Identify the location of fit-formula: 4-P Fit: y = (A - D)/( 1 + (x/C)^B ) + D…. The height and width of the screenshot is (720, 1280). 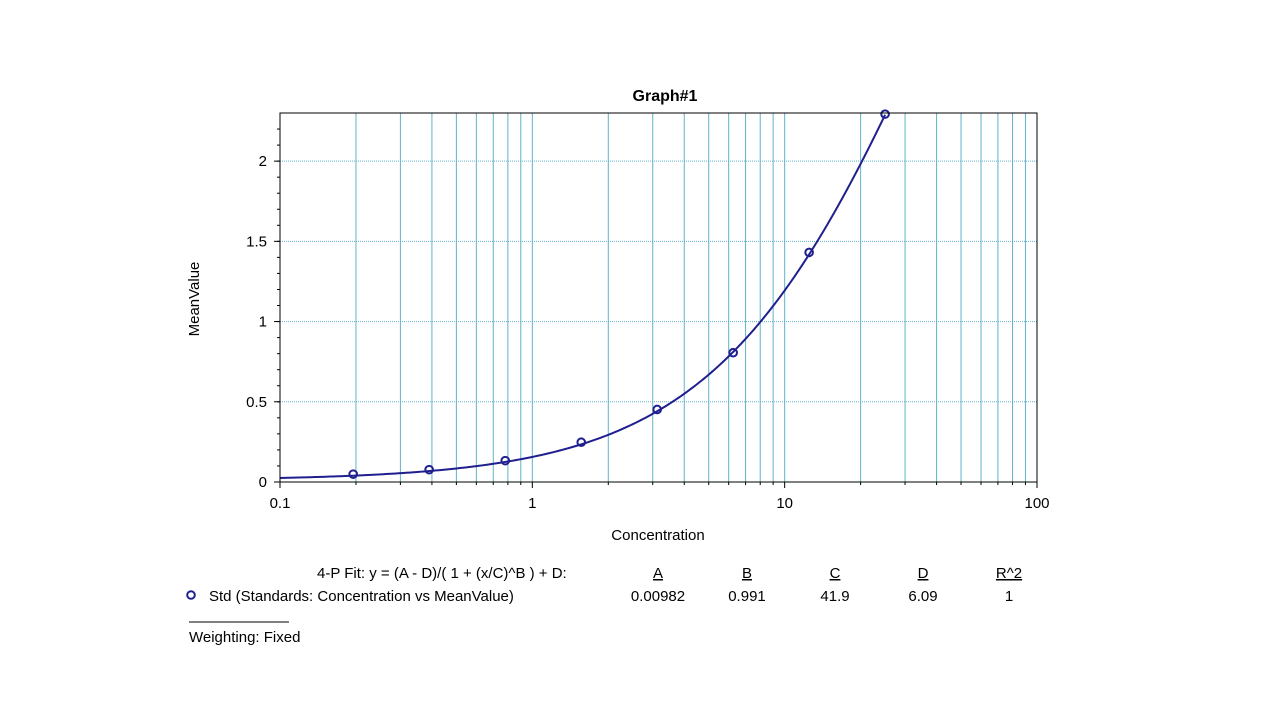
(442, 573).